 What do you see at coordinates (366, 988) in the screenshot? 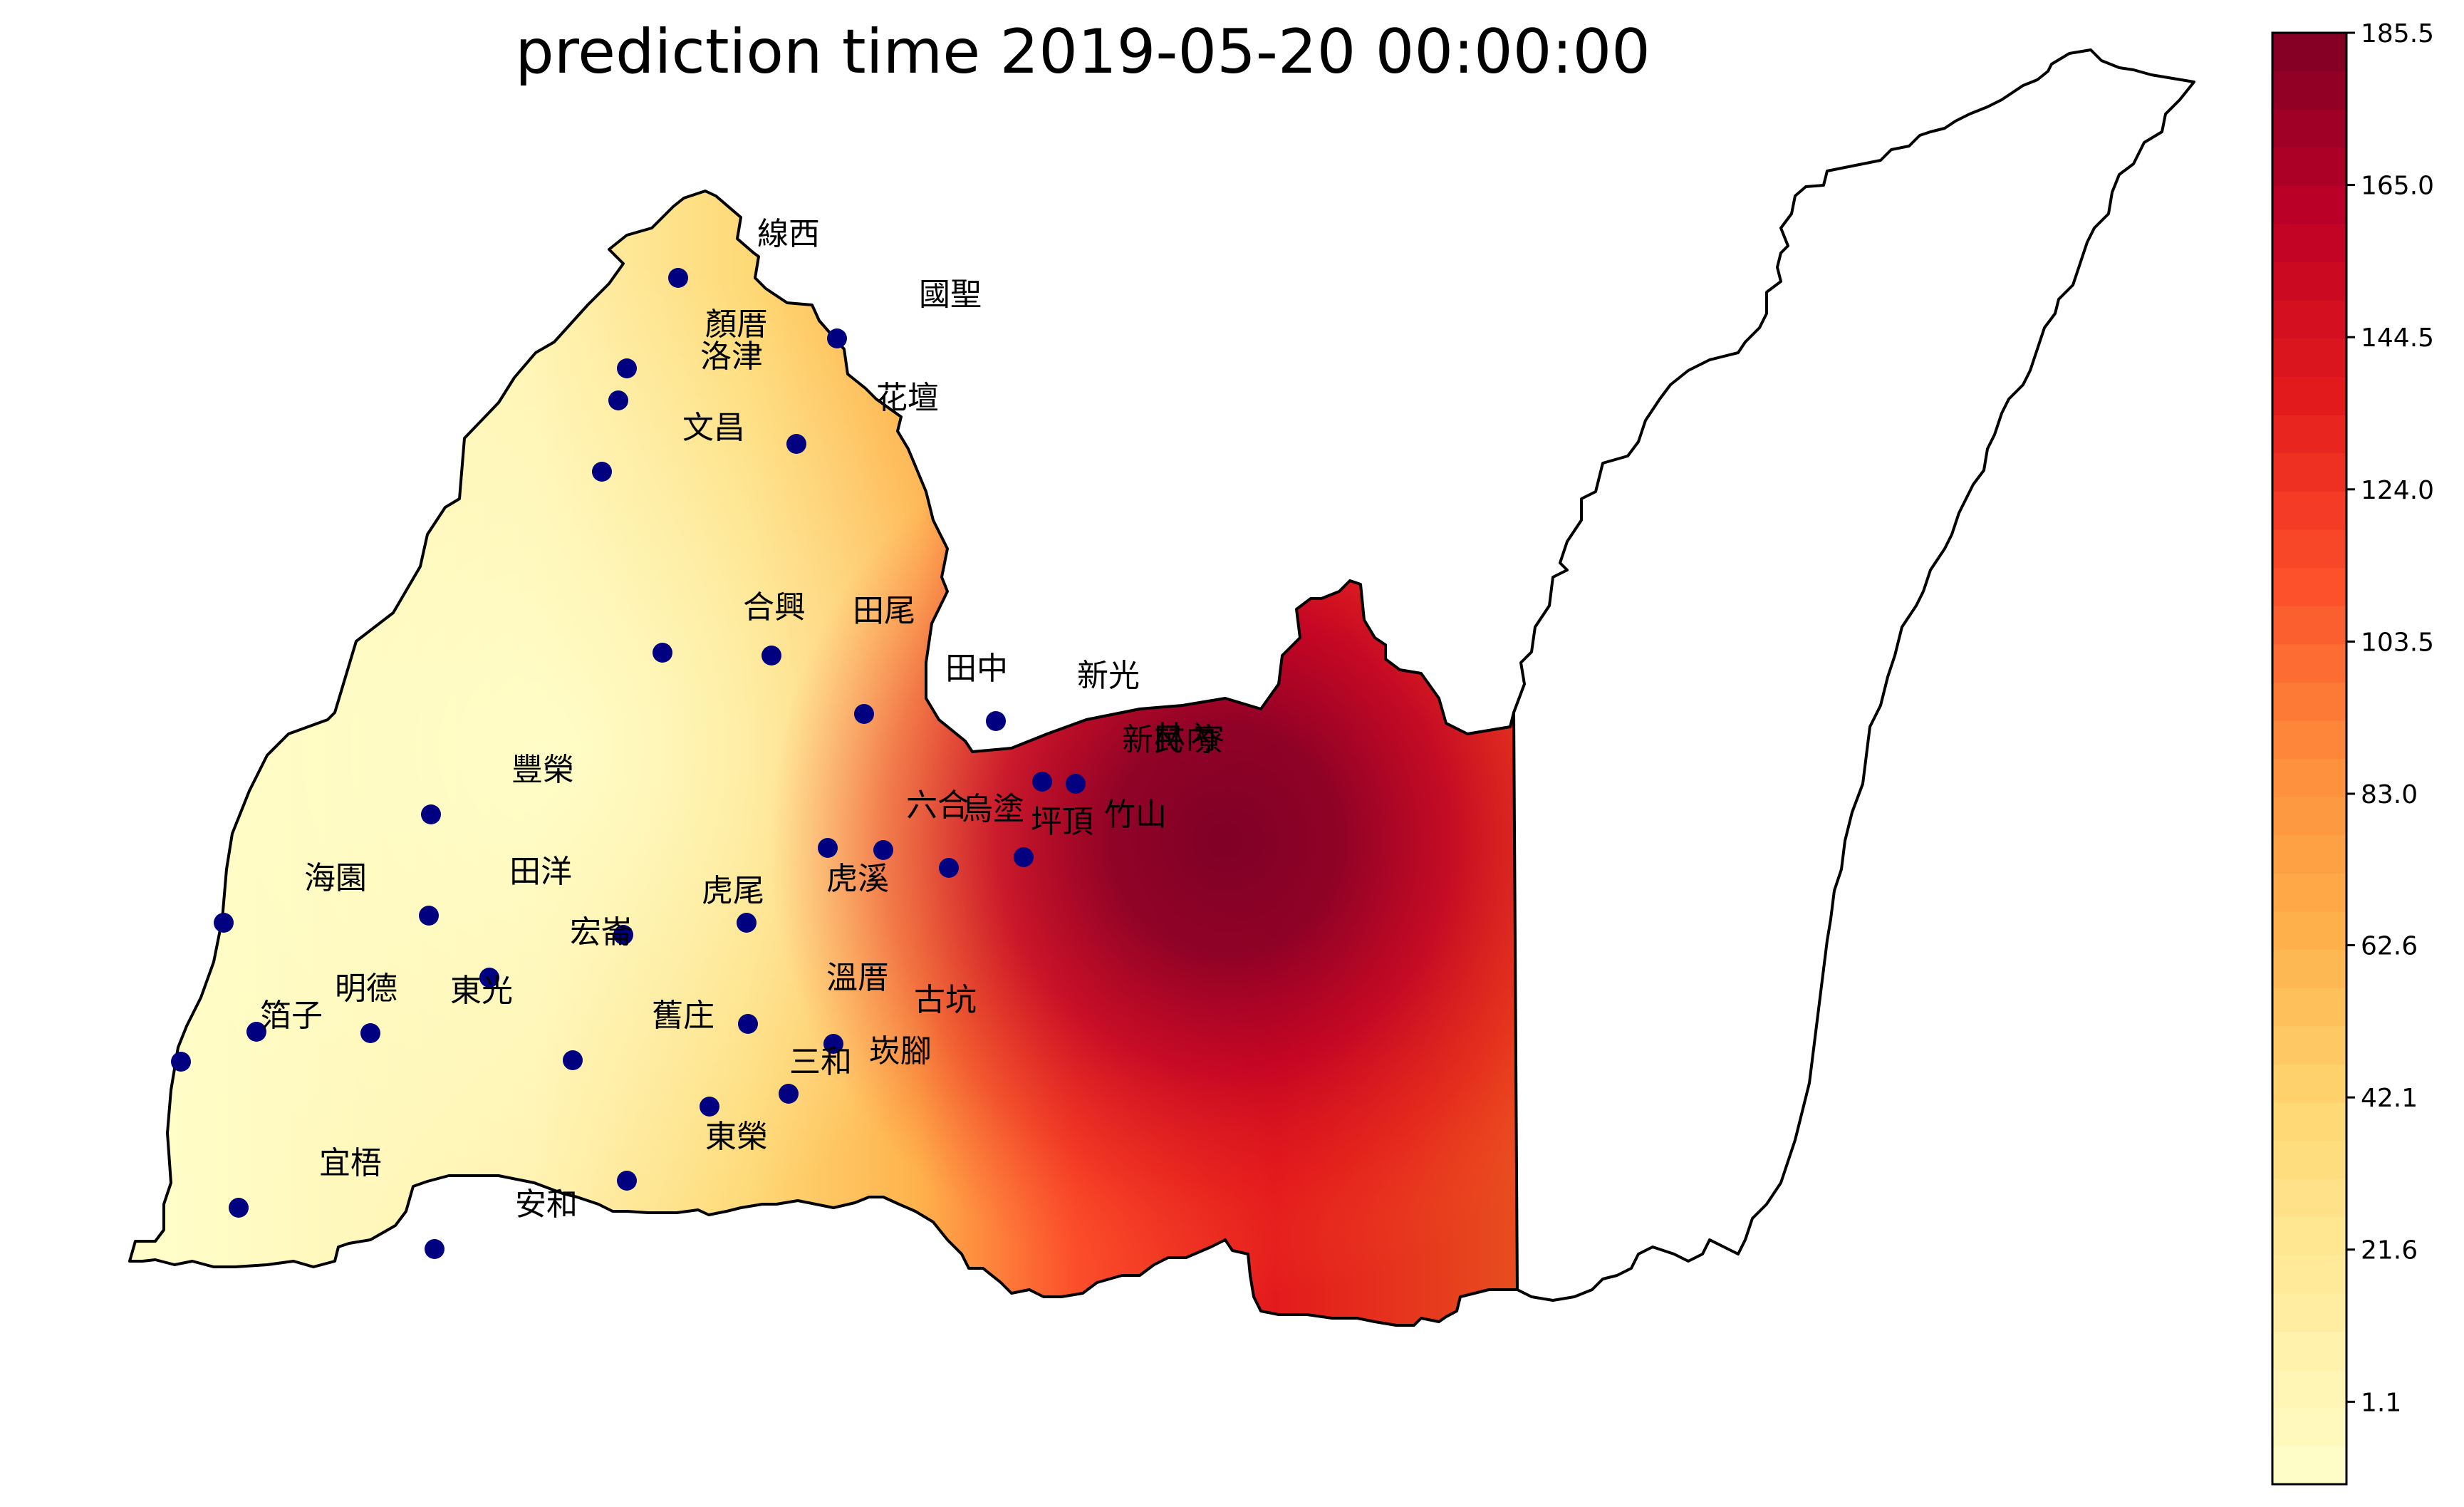
I see `station-label: 明德` at bounding box center [366, 988].